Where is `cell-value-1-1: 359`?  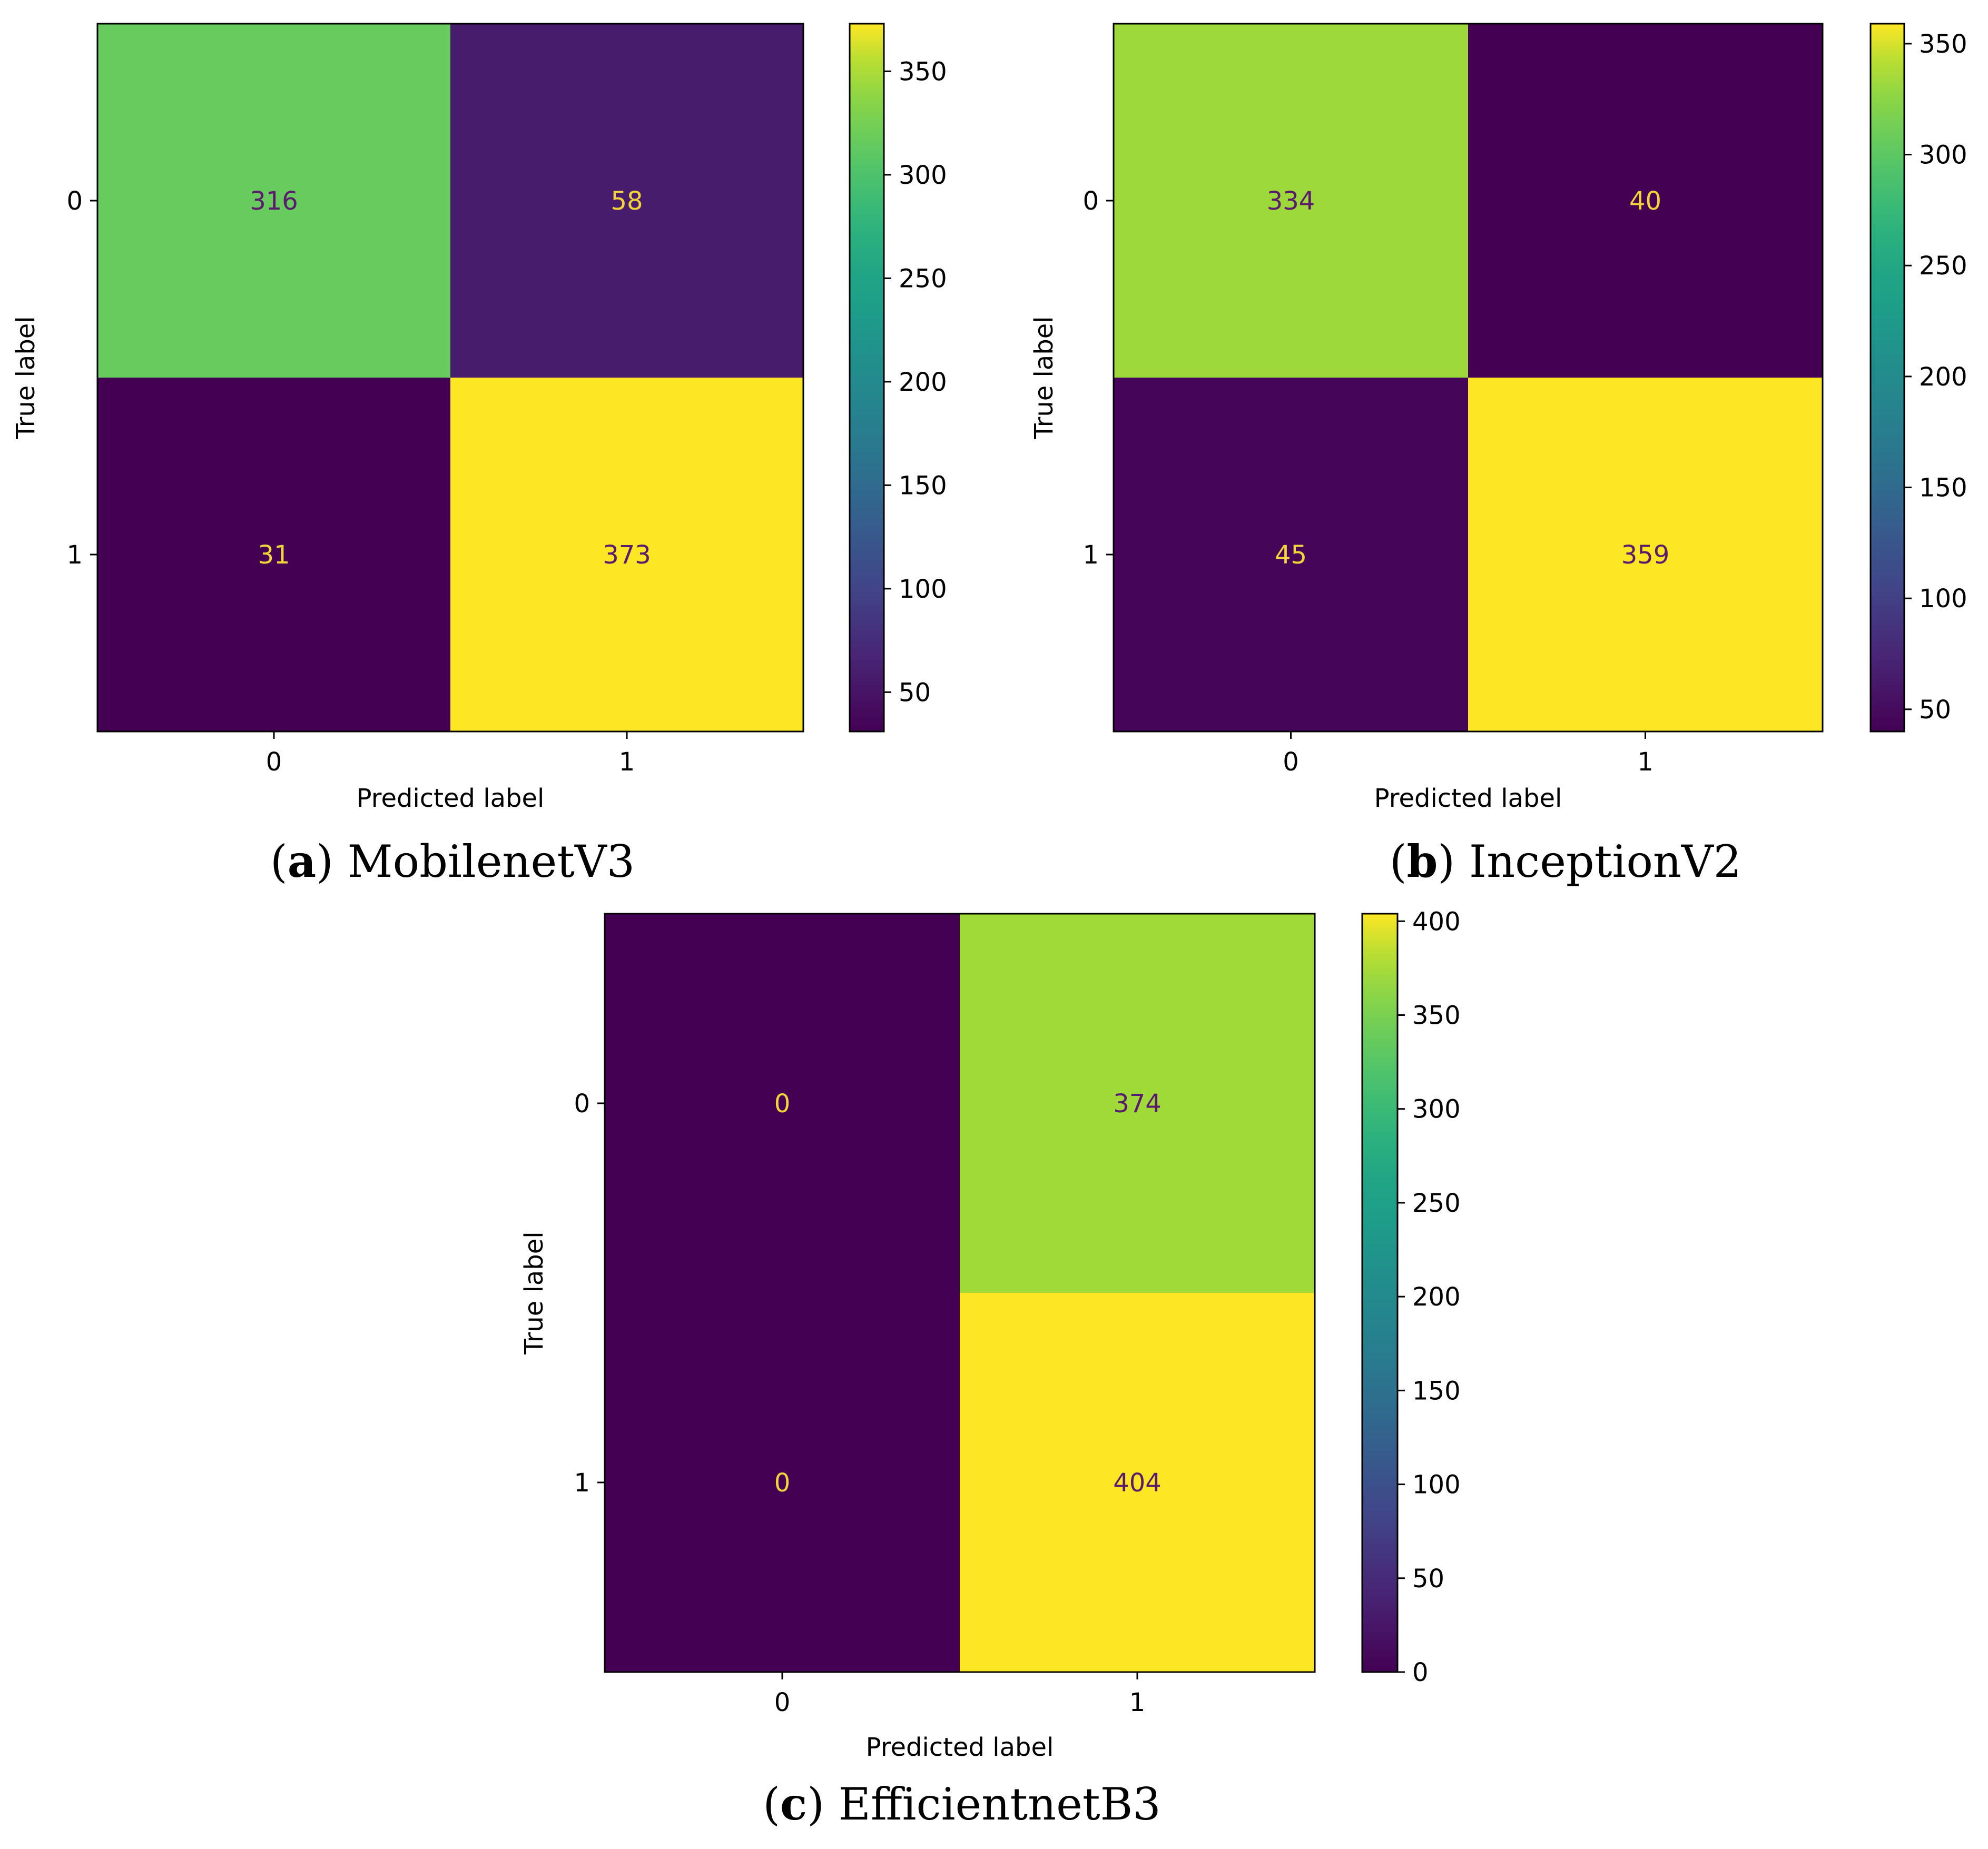
cell-value-1-1: 359 is located at coordinates (1645, 555).